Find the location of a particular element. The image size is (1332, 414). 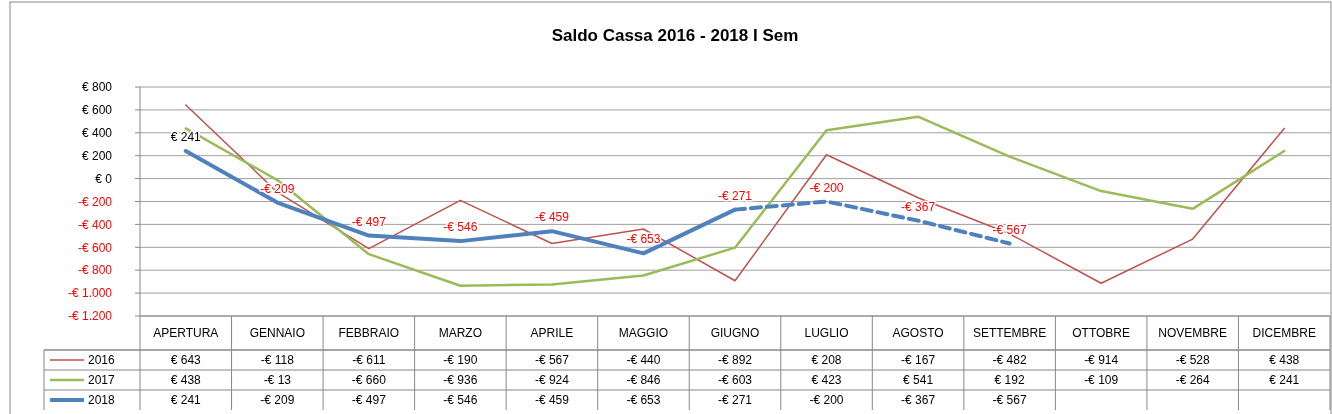

legend-label: 2017 is located at coordinates (102, 380).